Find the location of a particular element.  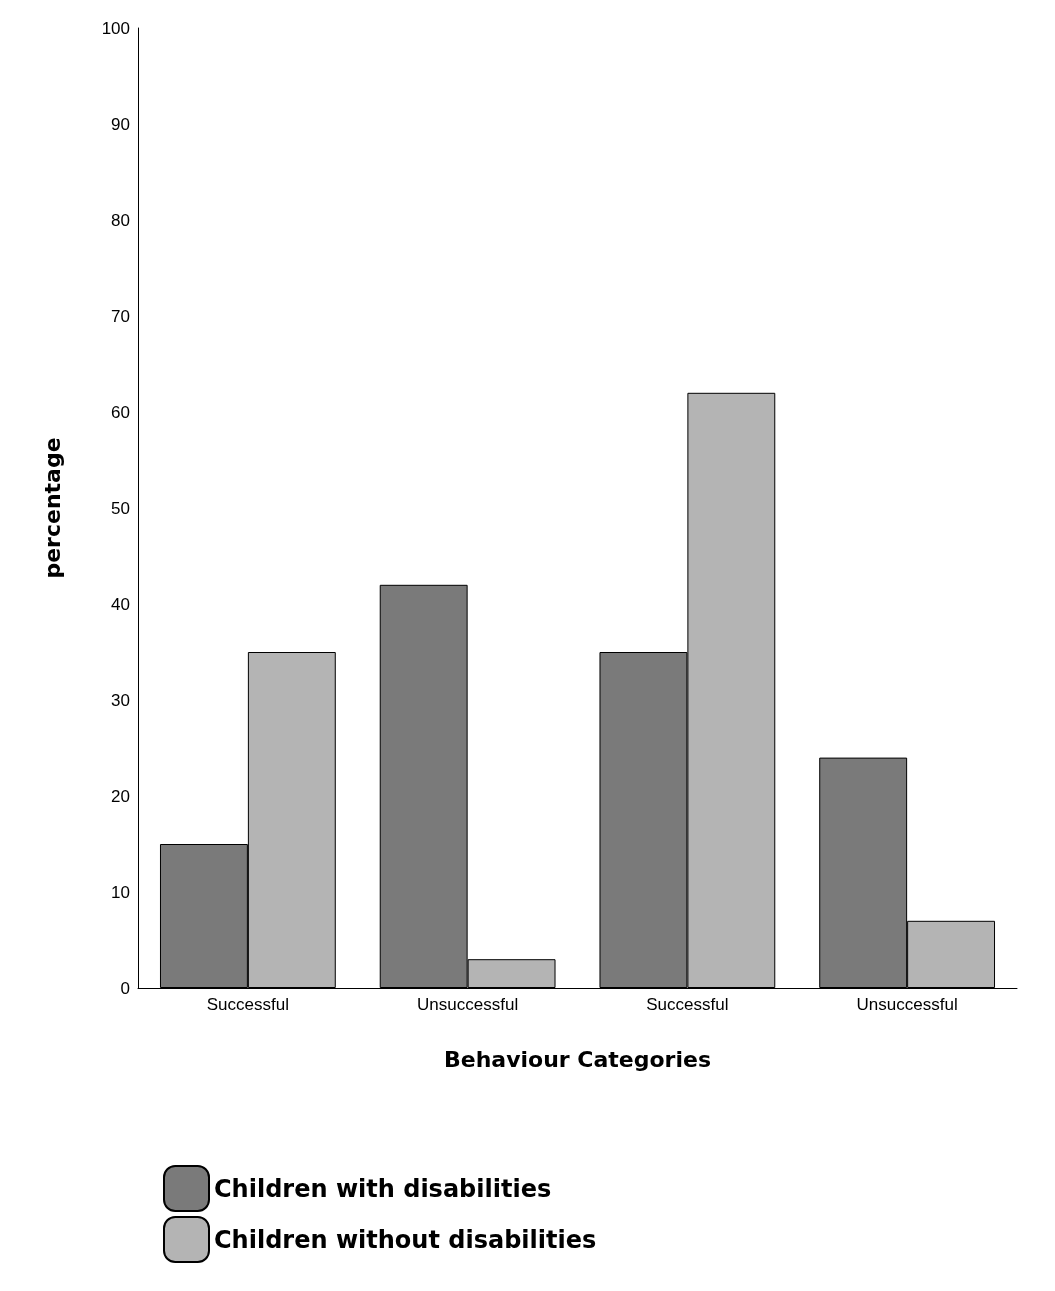

y-tick-label: 100 is located at coordinates (115, 28).